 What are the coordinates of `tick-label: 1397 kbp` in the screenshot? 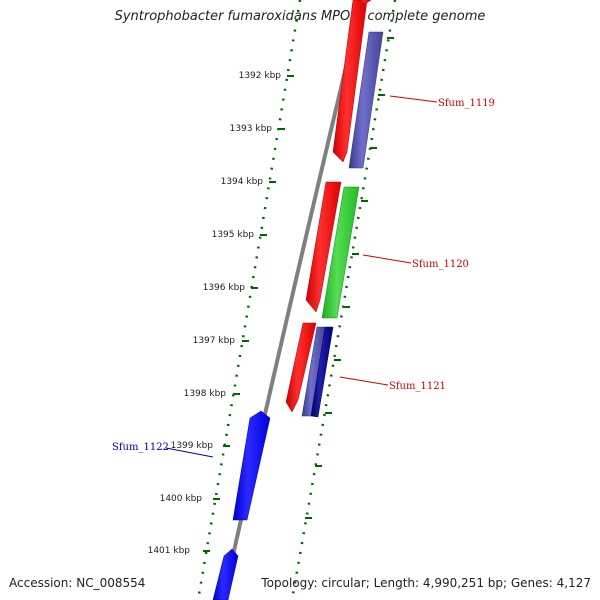 It's located at (214, 341).